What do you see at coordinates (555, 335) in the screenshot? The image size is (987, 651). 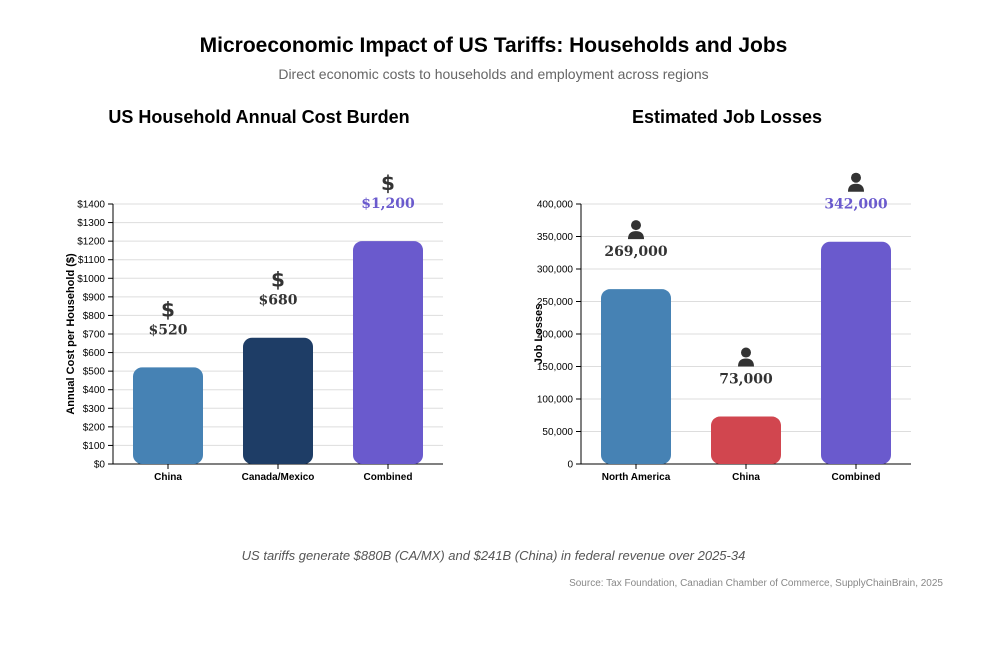 I see `y-tick-label: 200,000` at bounding box center [555, 335].